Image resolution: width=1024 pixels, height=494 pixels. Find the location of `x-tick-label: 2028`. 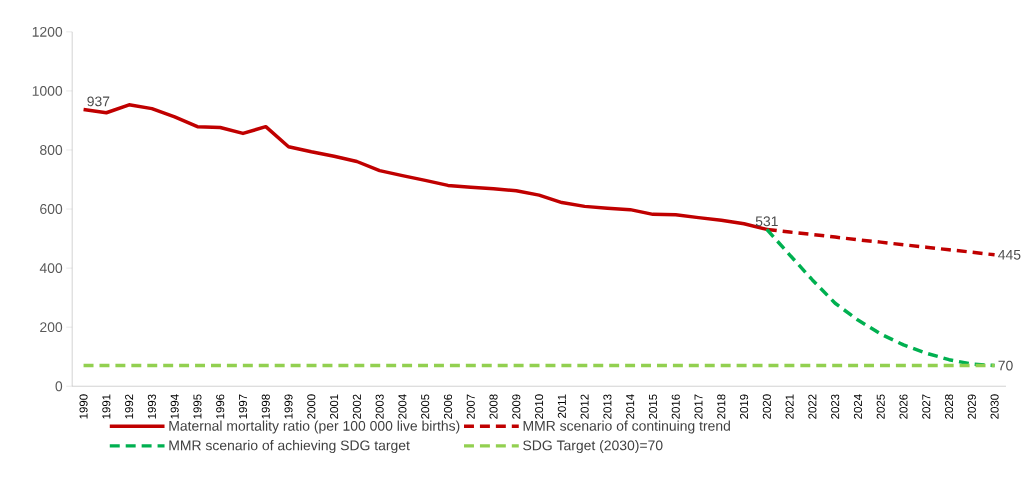

x-tick-label: 2028 is located at coordinates (949, 406).